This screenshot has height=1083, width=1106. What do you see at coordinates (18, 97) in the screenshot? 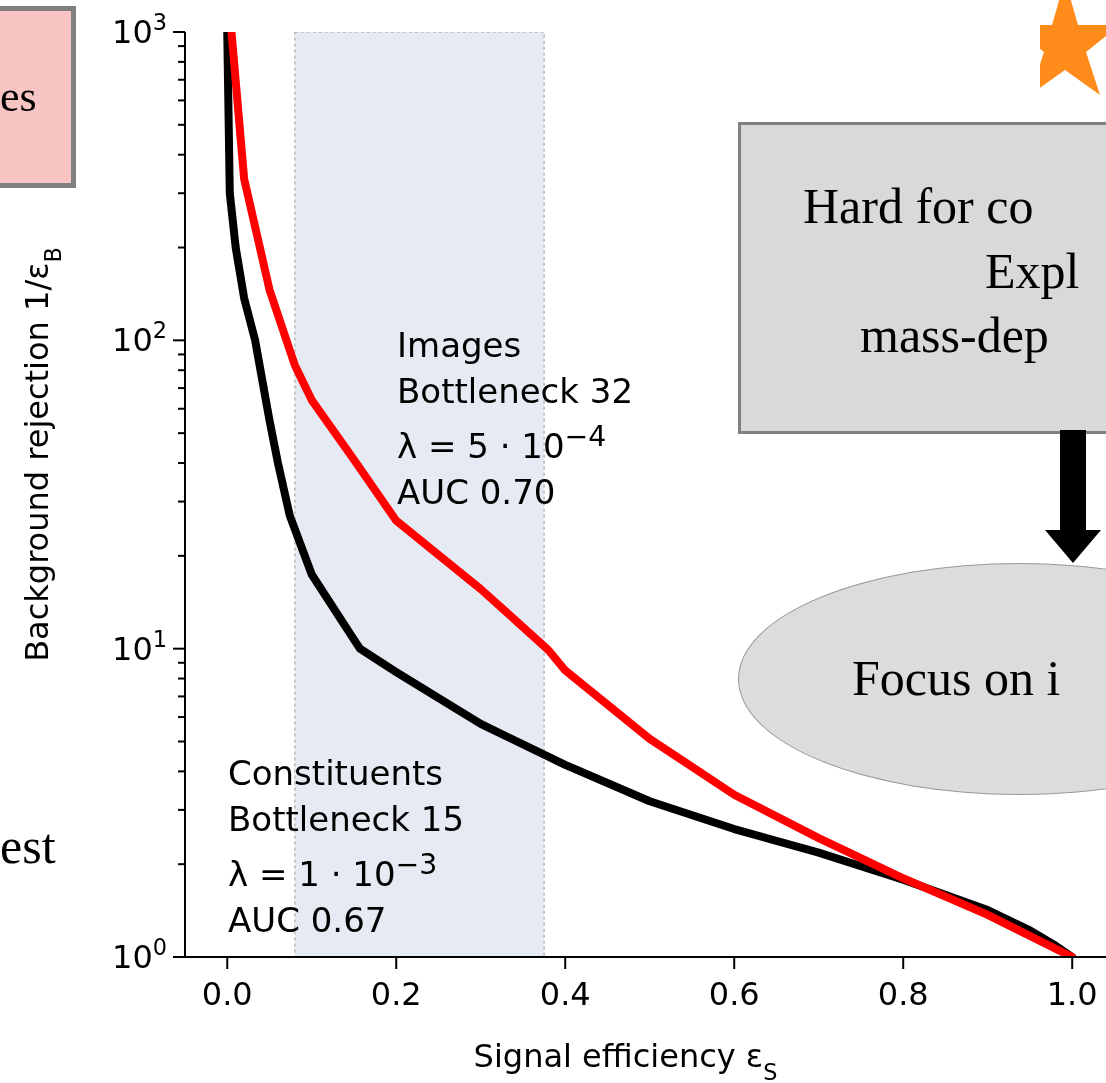
I see `text: es` at bounding box center [18, 97].